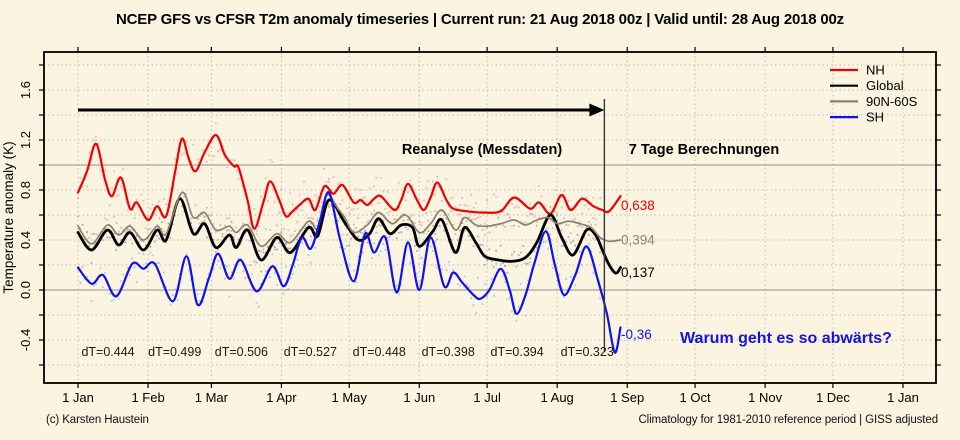 The image size is (960, 440). Describe the element at coordinates (765, 397) in the screenshot. I see `x-tick-label: 1 Nov` at that location.